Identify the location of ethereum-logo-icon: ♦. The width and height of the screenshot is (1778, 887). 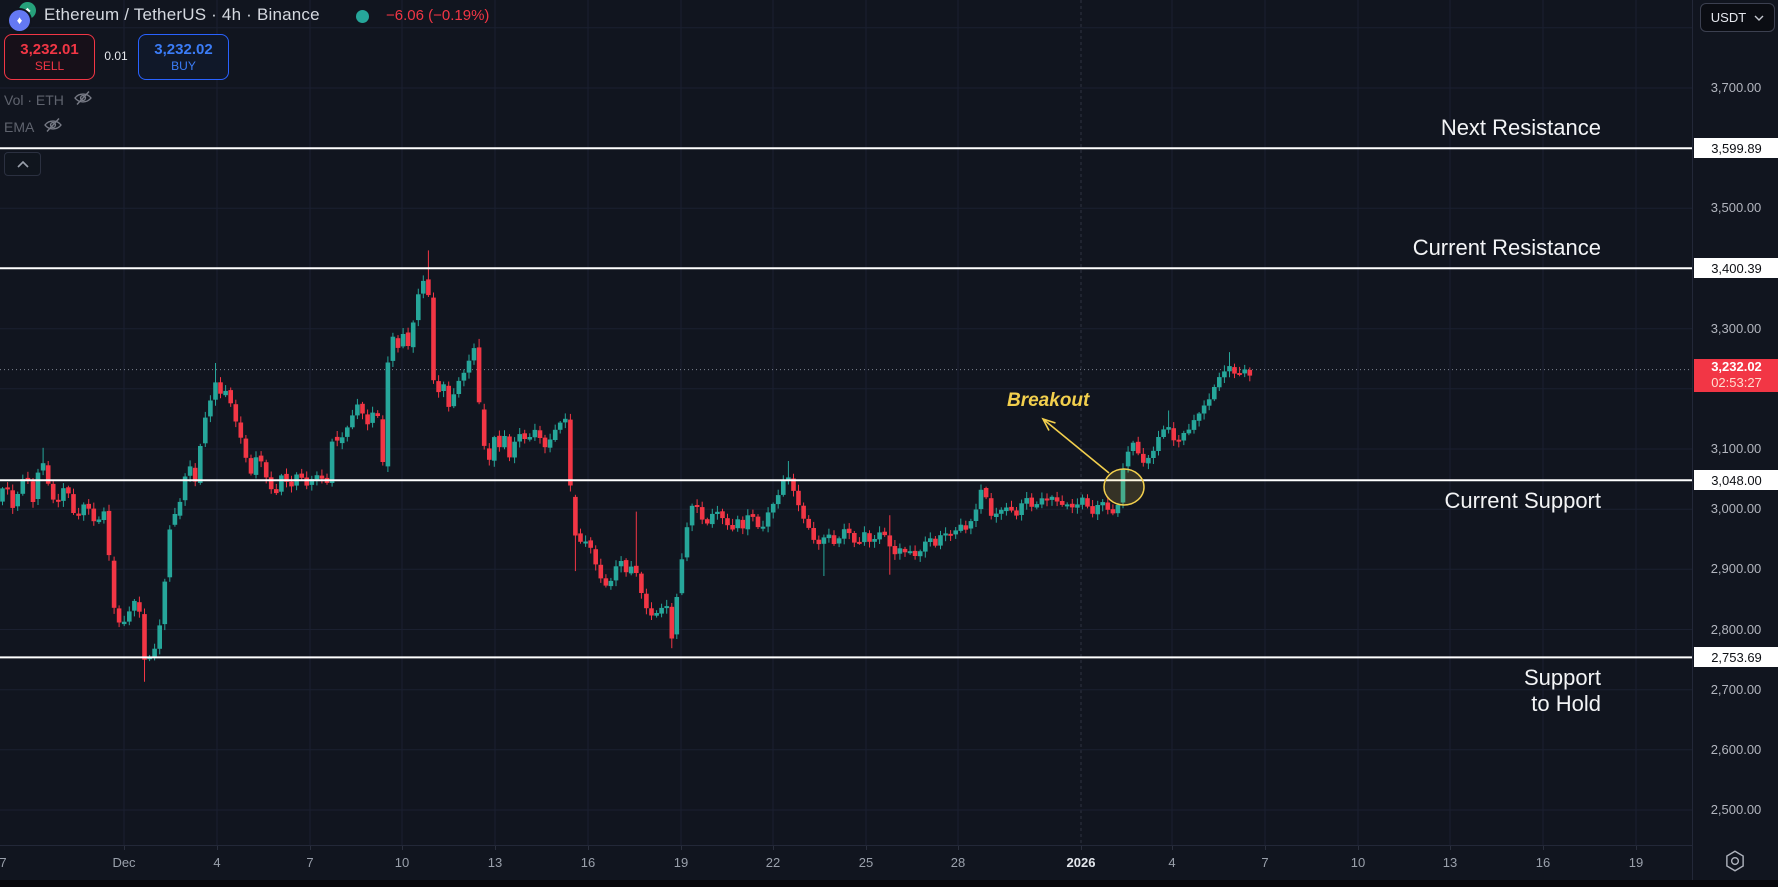
(19, 20).